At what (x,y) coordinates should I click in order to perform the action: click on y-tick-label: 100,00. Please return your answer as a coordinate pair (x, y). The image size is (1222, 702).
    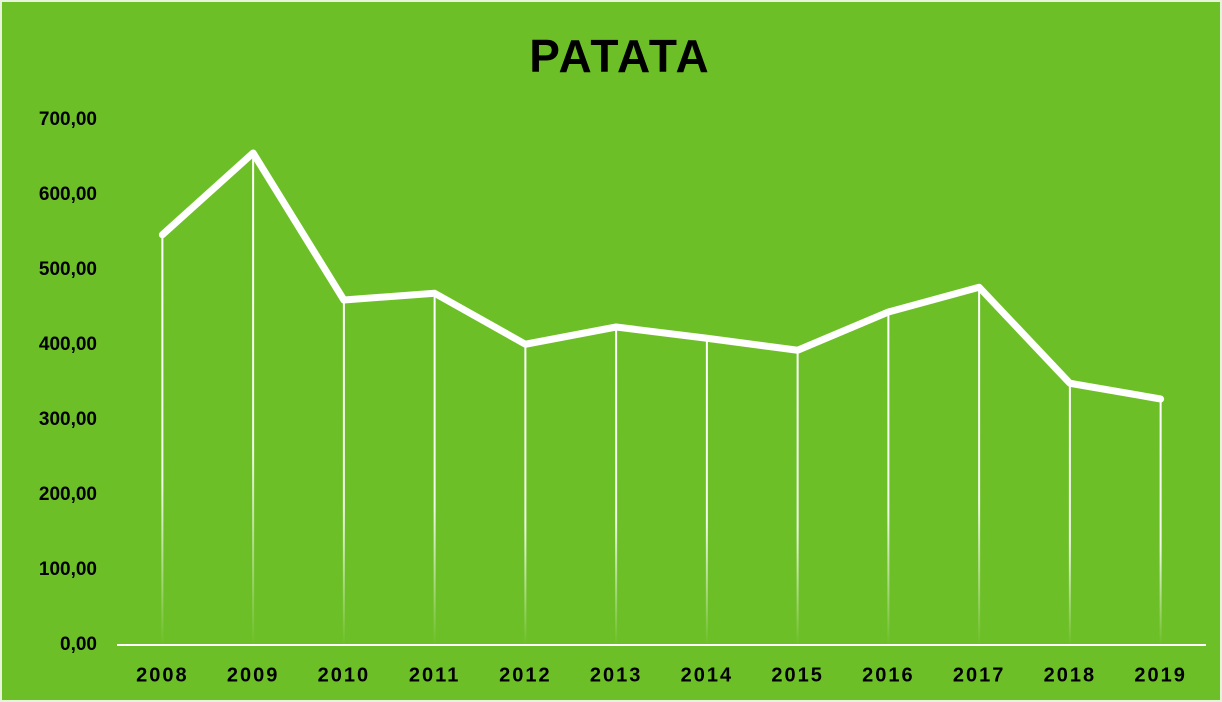
    Looking at the image, I should click on (68, 569).